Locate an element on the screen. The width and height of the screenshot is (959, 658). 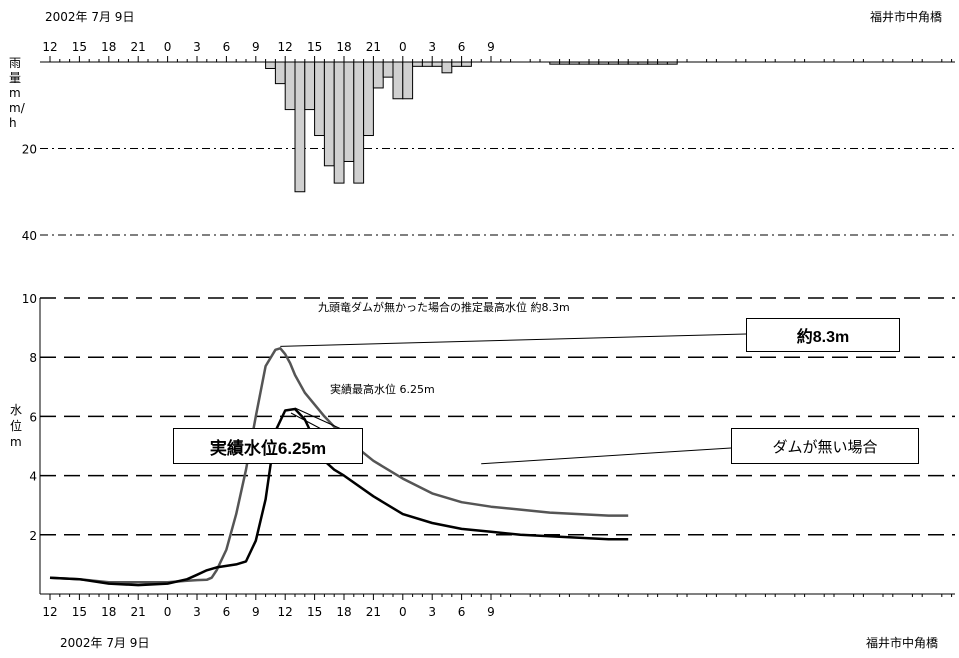
bottom-date-label: 2002年 7月 9日 is located at coordinates (105, 643).